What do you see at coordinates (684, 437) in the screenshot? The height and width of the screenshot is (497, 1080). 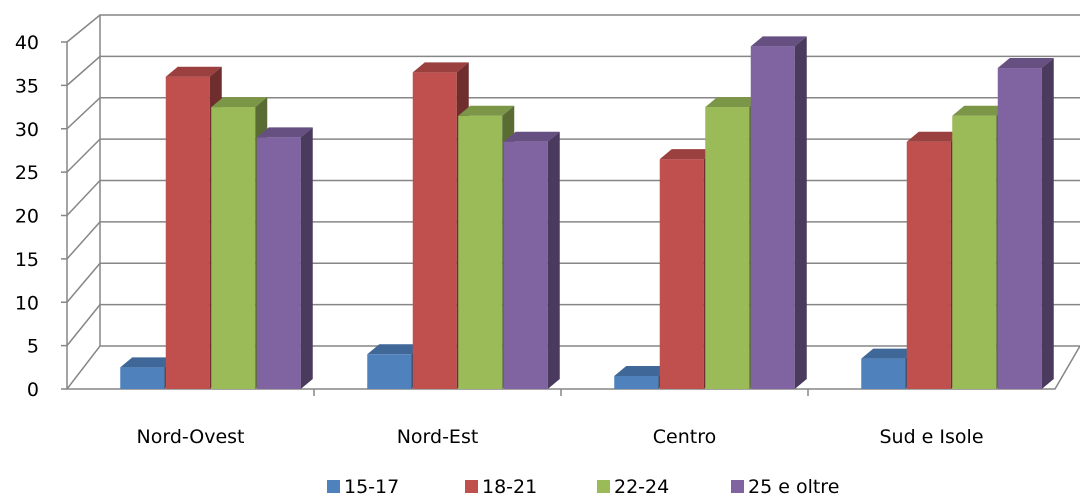 I see `x-category-label: Centro` at bounding box center [684, 437].